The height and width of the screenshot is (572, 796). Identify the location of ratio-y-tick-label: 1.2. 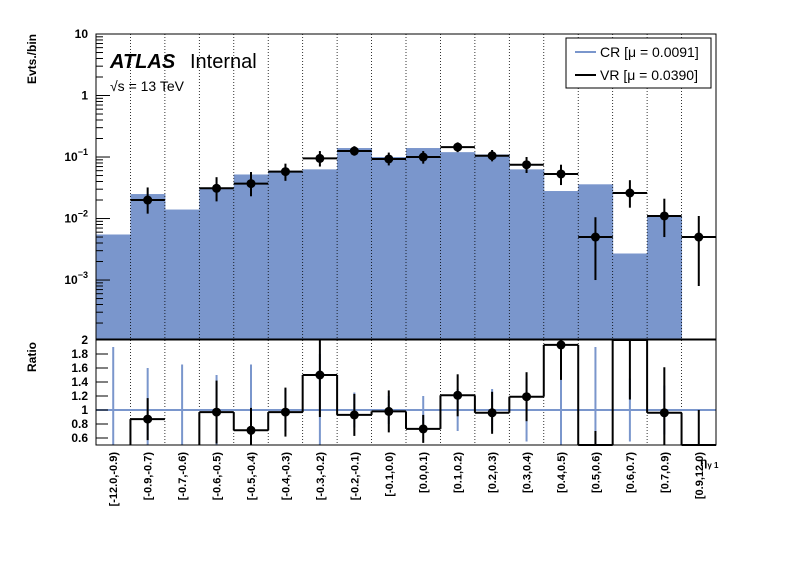
(79, 396).